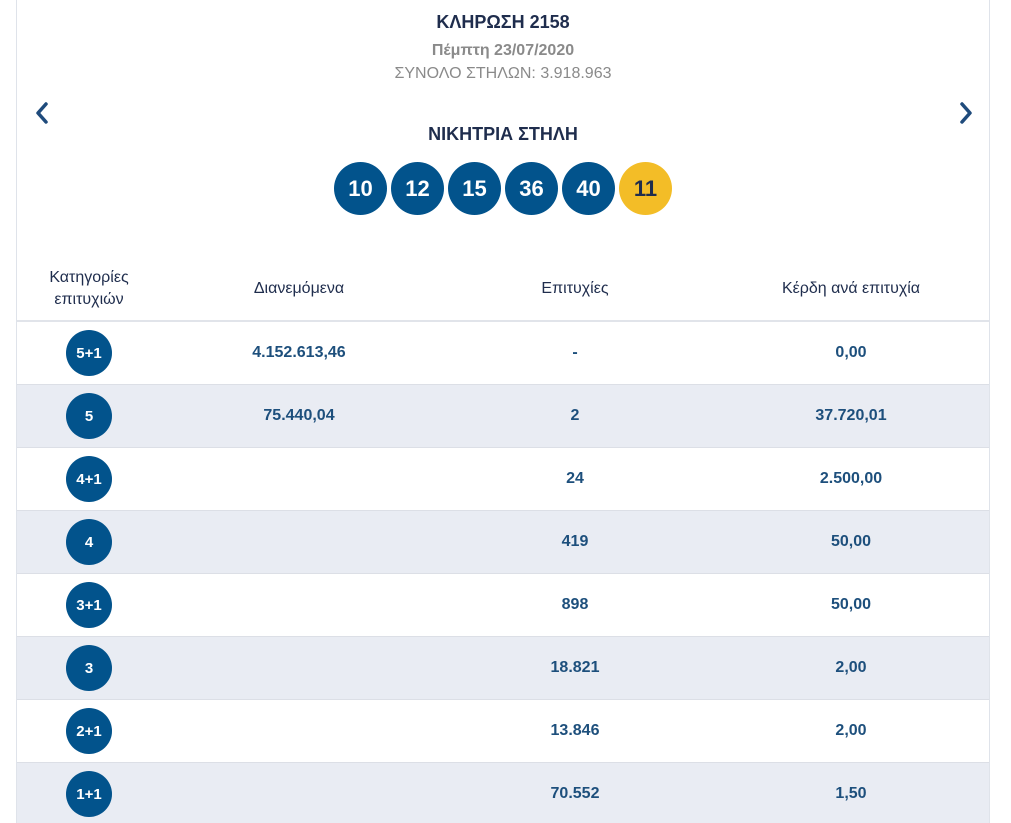  I want to click on category-badge: 3, so click(89, 668).